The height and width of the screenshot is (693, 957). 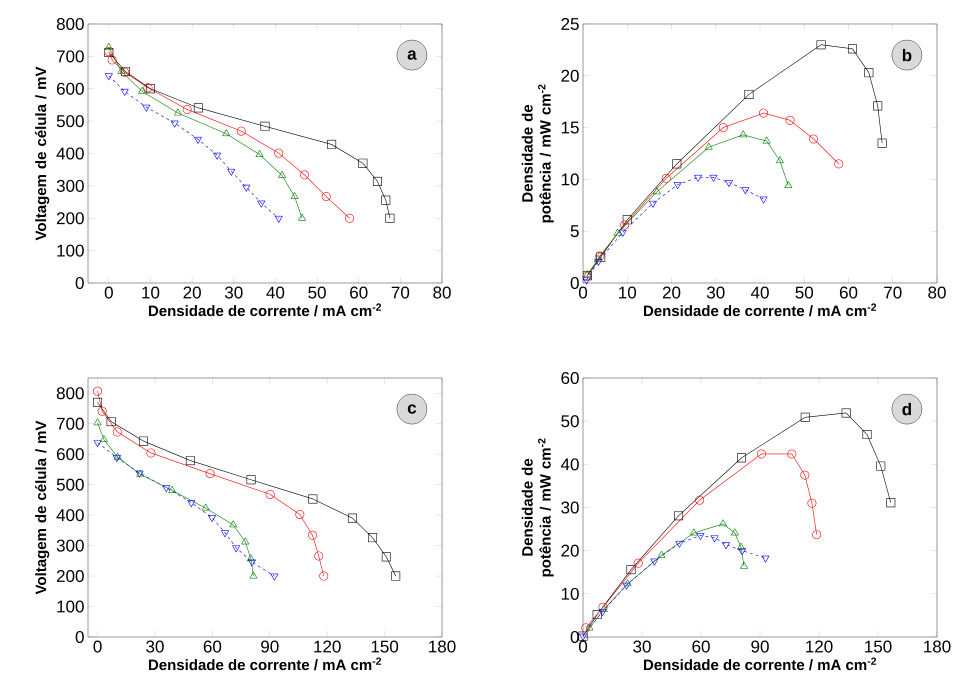 I want to click on x-tick-label: 60, so click(x=213, y=646).